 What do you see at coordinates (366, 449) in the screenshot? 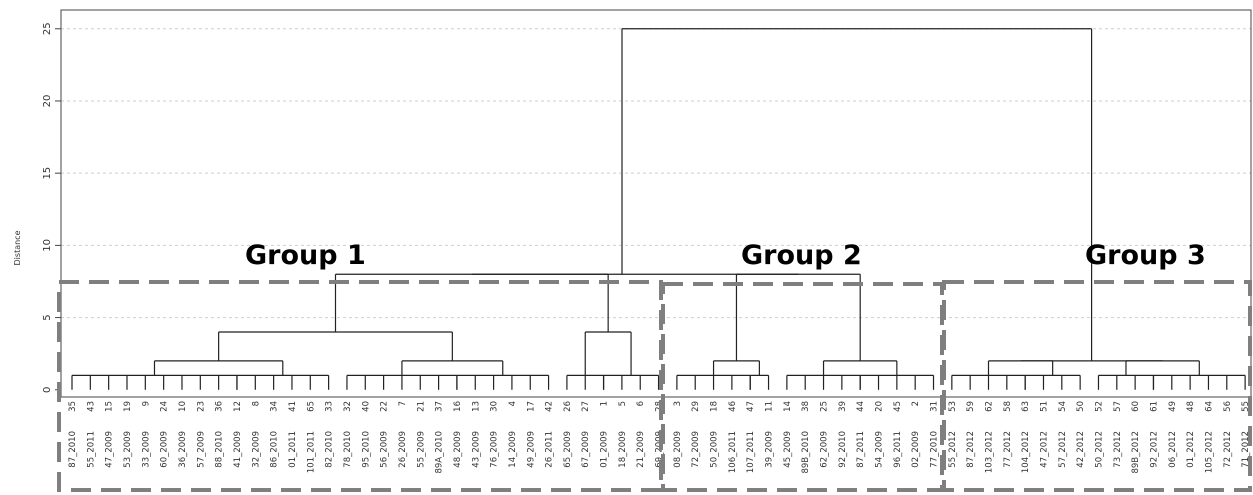
I see `sample-label: 95_2010` at bounding box center [366, 449].